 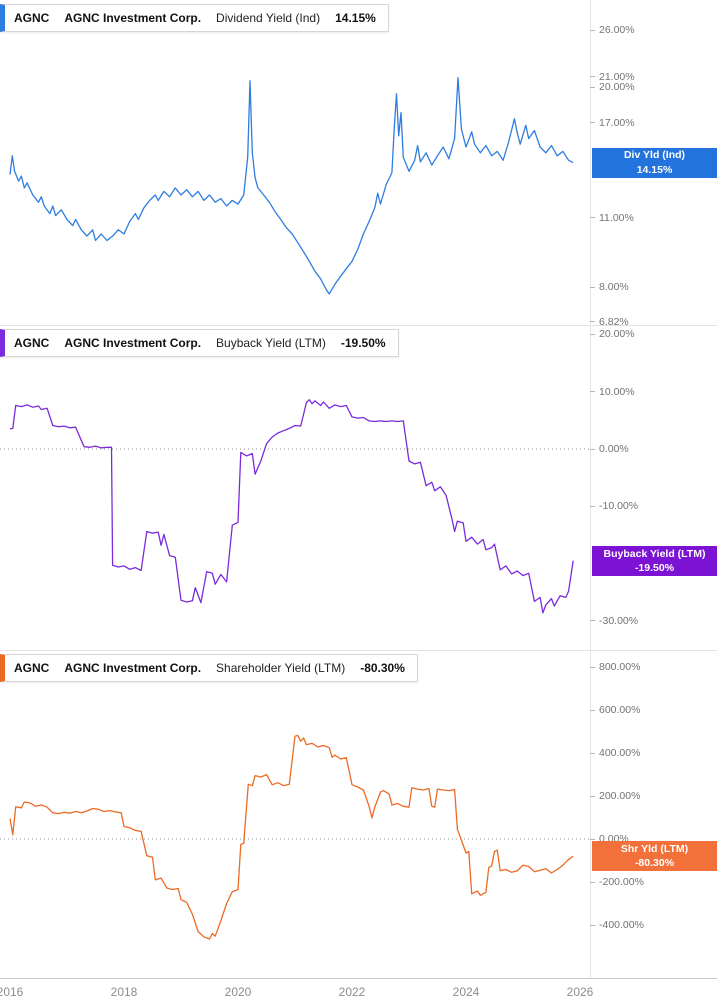 I want to click on y-axis-tick: 26.00%, so click(x=612, y=30).